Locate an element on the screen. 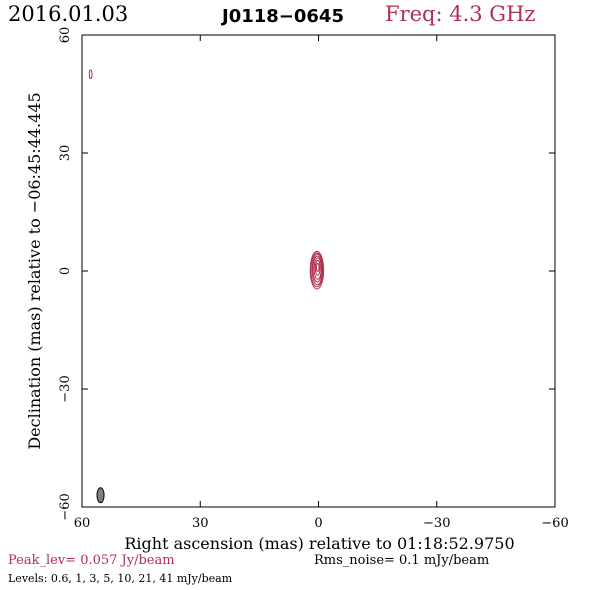  y-tick-label-4: 60 is located at coordinates (65, 35).